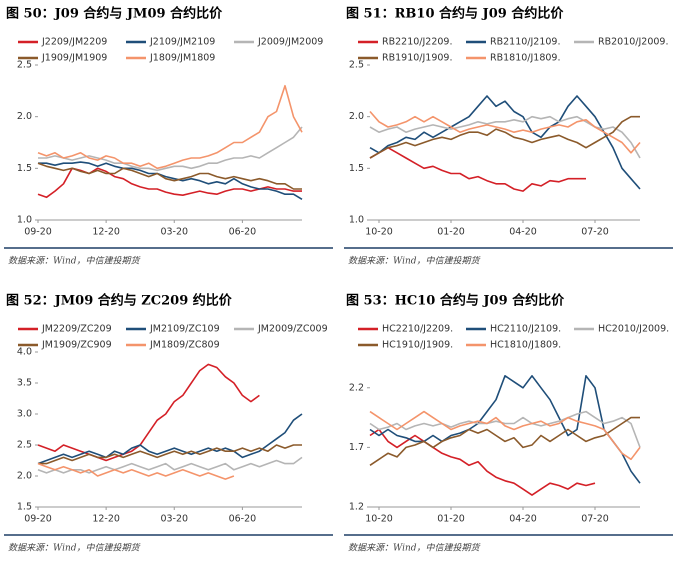 This screenshot has height=561, width=675. What do you see at coordinates (119, 301) in the screenshot?
I see `chart-title: 图 52：JM09 合约与 ZC209 约比价` at bounding box center [119, 301].